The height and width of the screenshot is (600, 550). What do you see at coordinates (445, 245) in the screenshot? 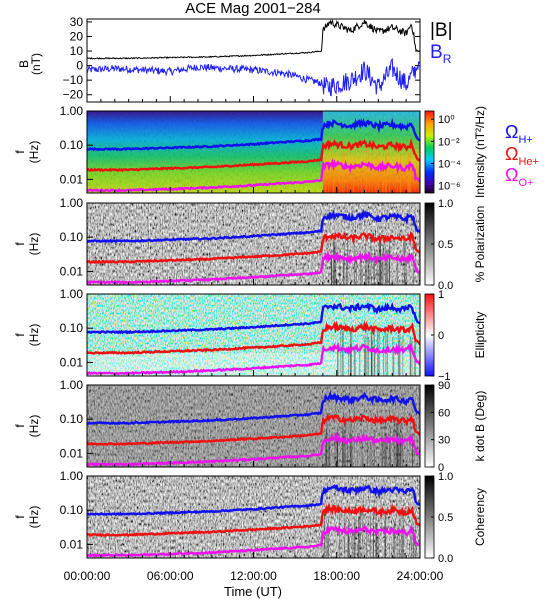
I see `colorbar-tick-label: 0.5` at bounding box center [445, 245].